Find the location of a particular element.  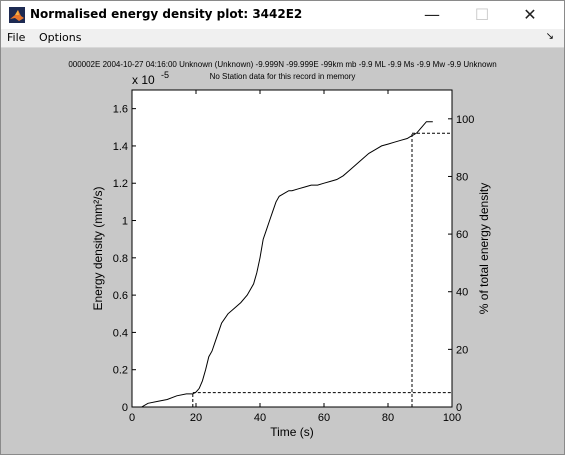

y-right-tick-label: 60 is located at coordinates (462, 235).